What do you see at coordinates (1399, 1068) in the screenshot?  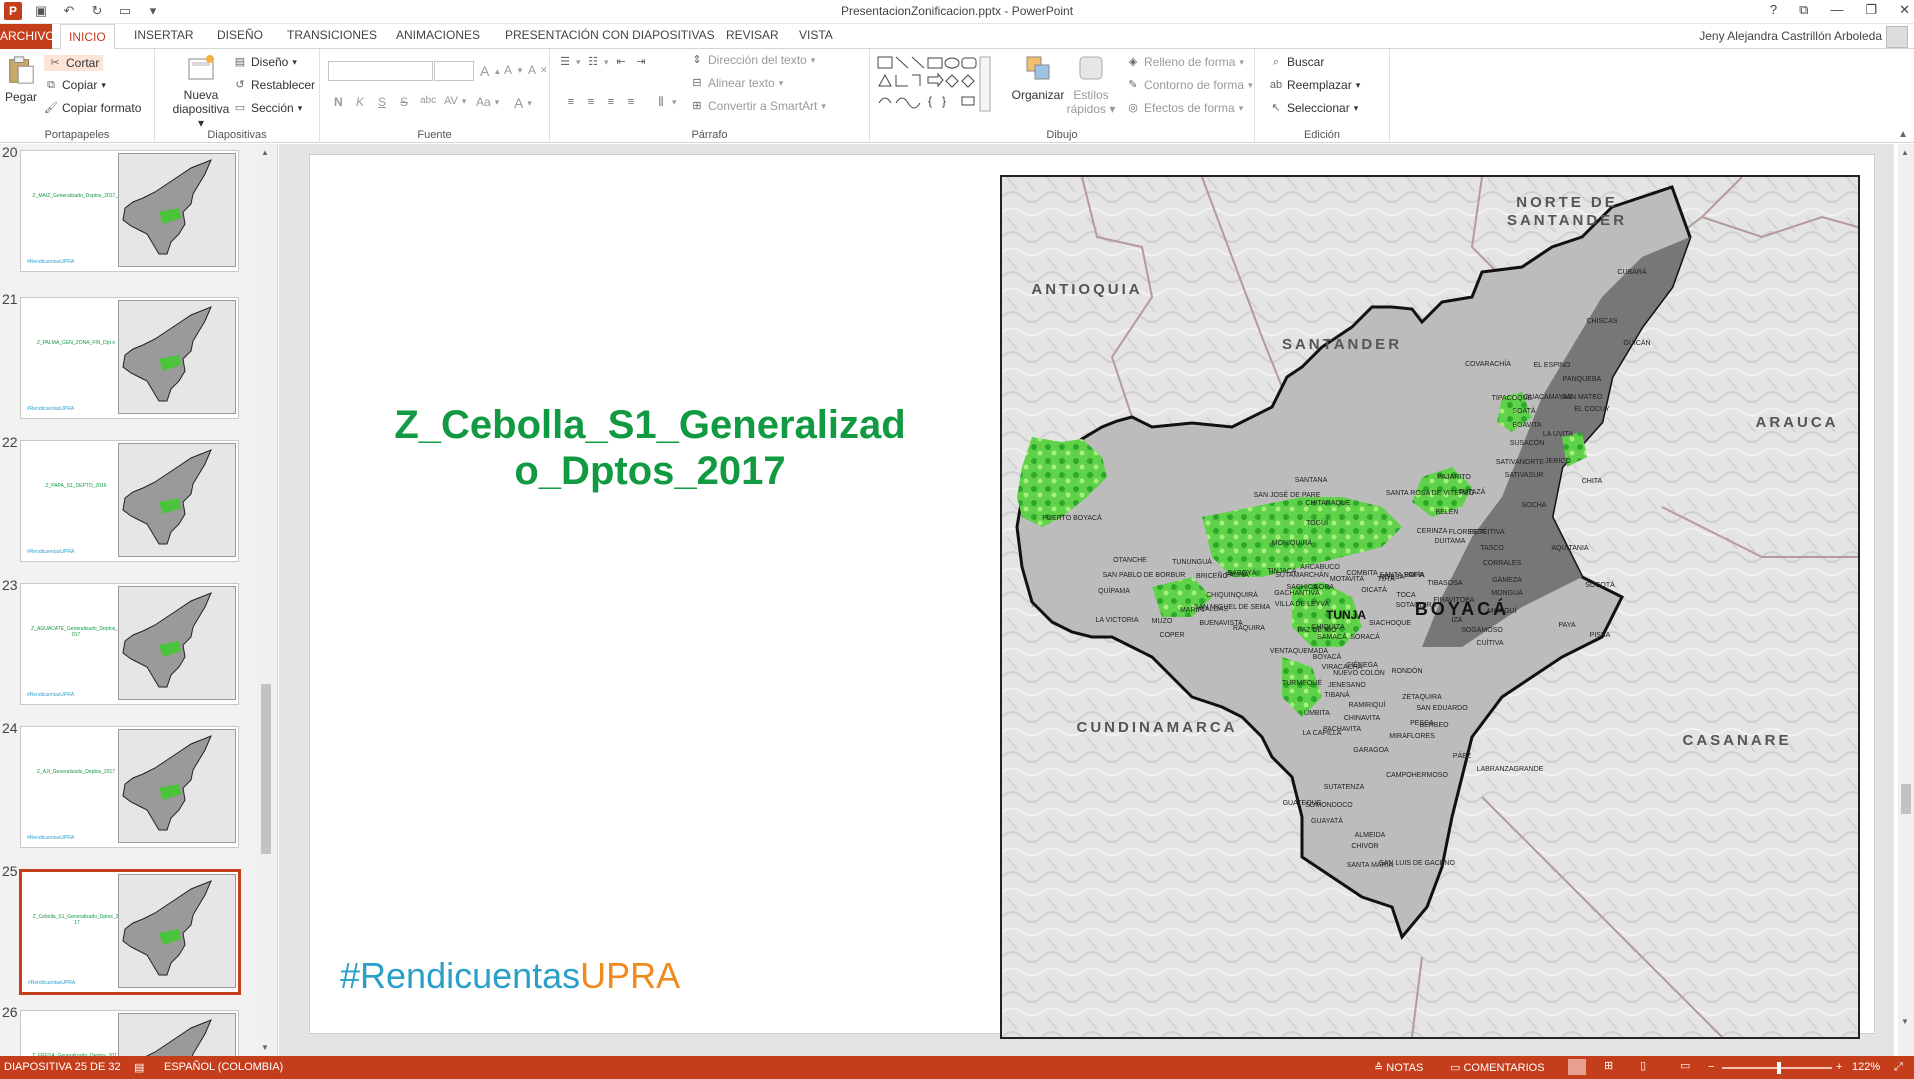 I see `notes-button: ≙ NOTAS` at bounding box center [1399, 1068].